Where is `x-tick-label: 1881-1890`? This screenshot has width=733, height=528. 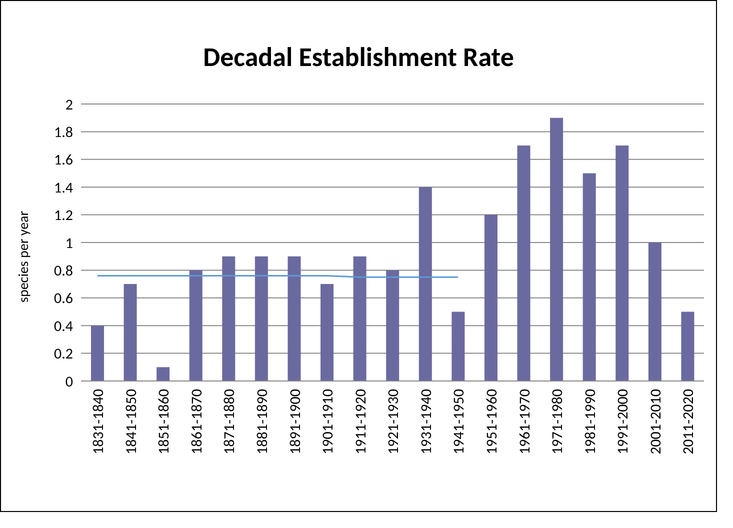
x-tick-label: 1881-1890 is located at coordinates (263, 421).